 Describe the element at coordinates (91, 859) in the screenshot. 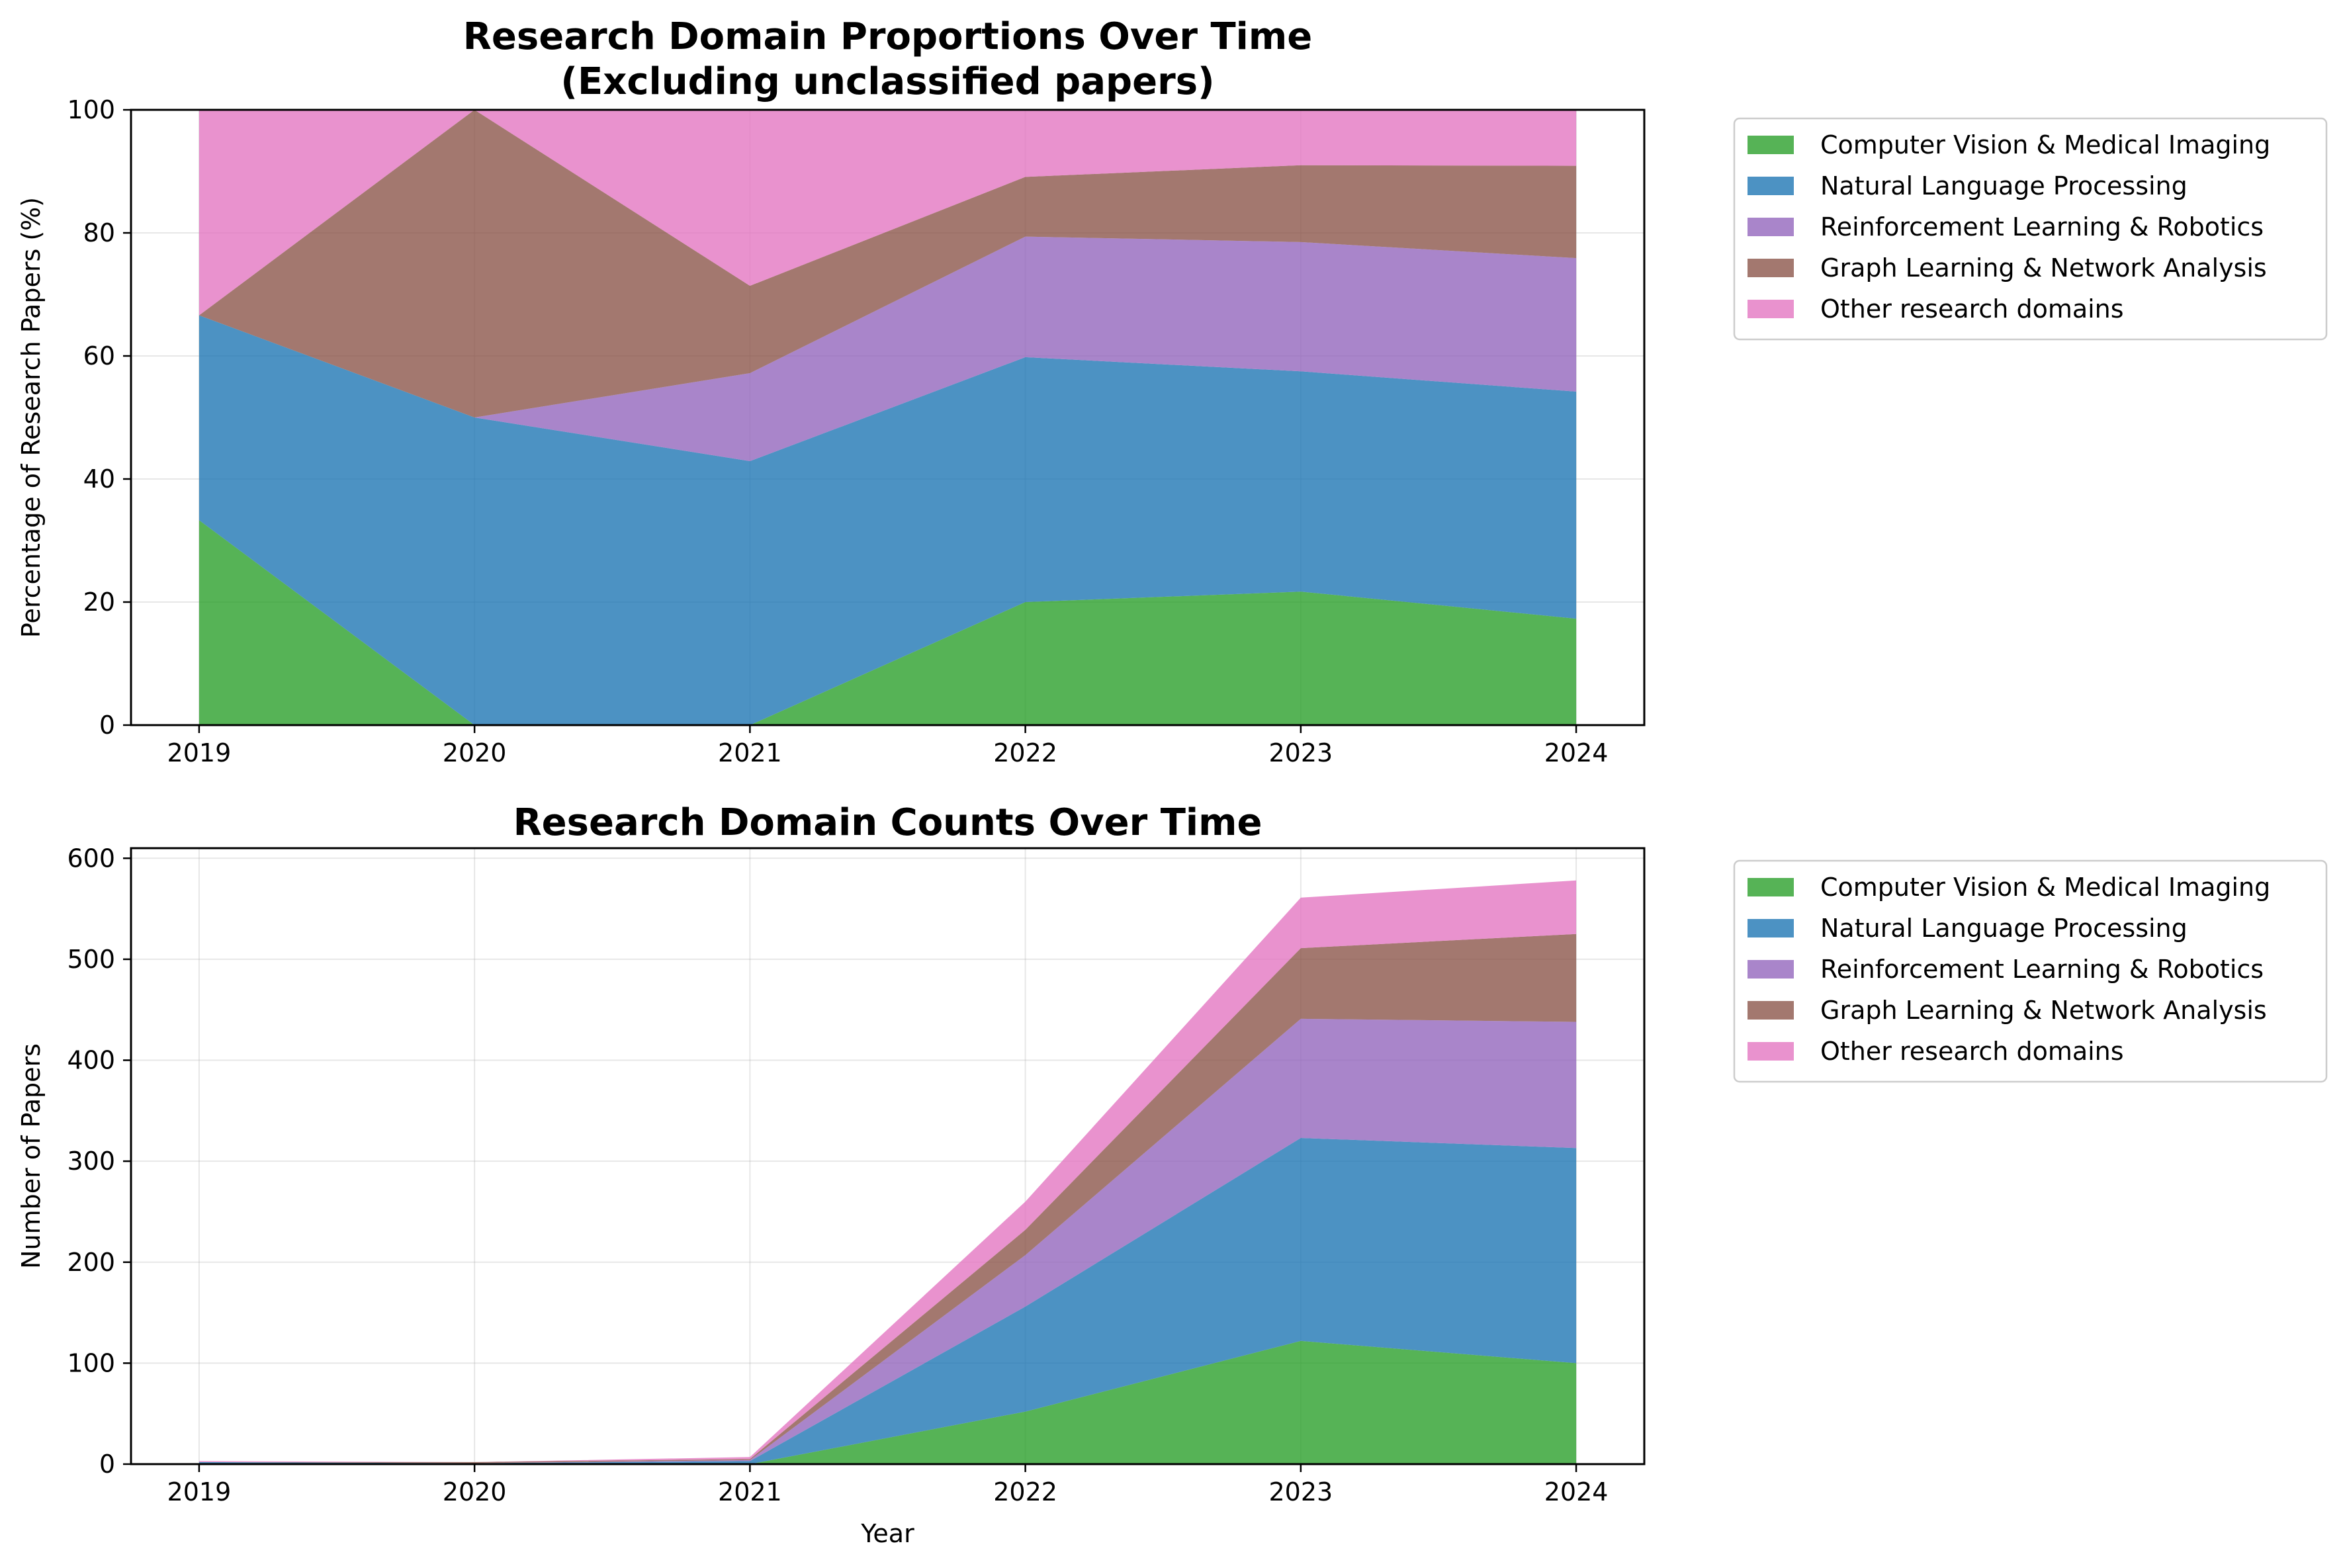

I see `y-tick-label: 600` at that location.